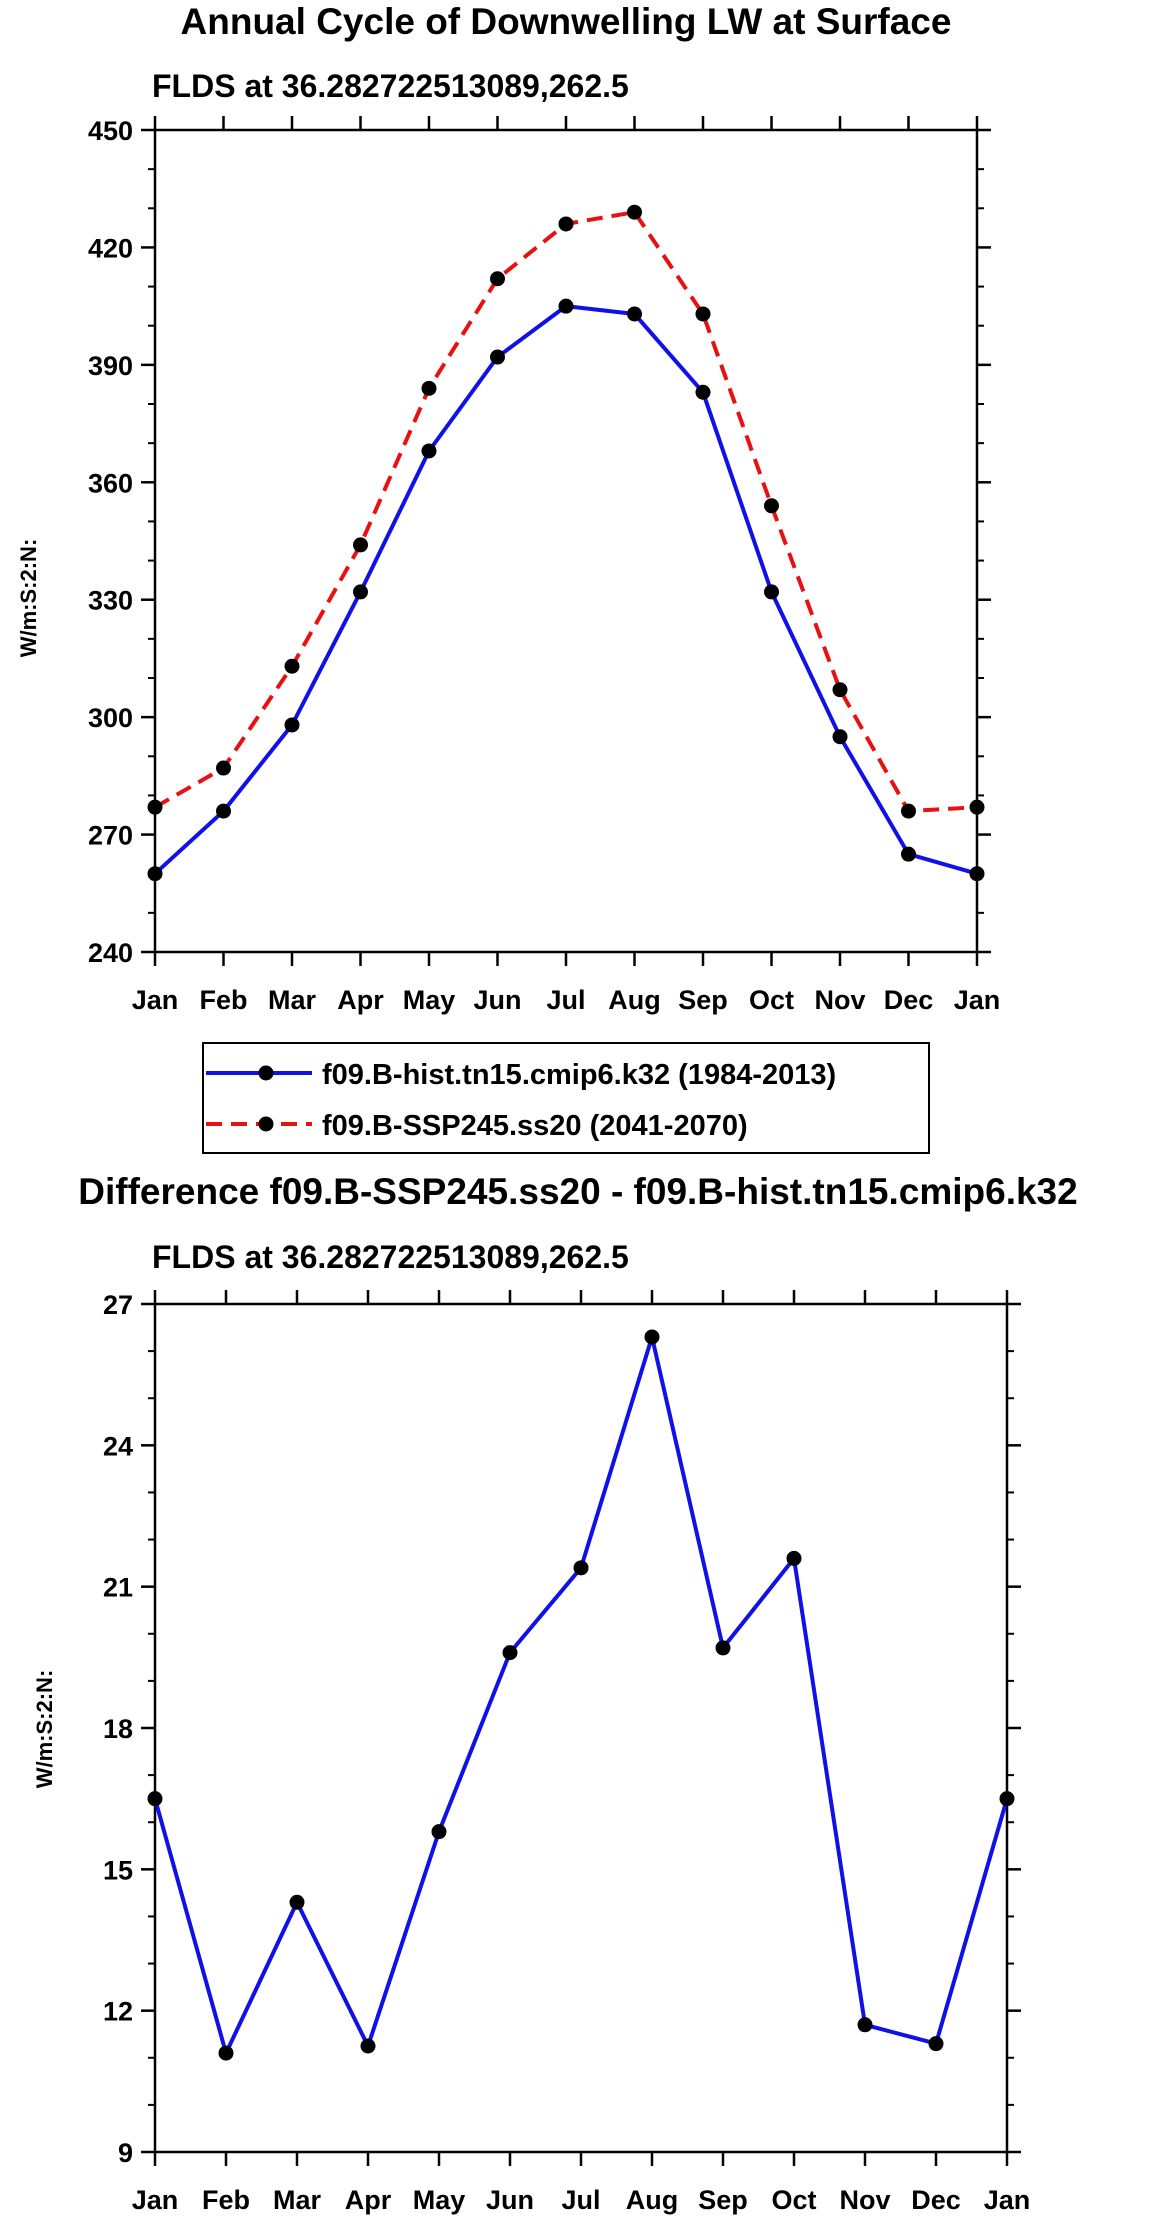 Image resolution: width=1161 pixels, height=2231 pixels. I want to click on chart1-xtick-label: Jun, so click(497, 1000).